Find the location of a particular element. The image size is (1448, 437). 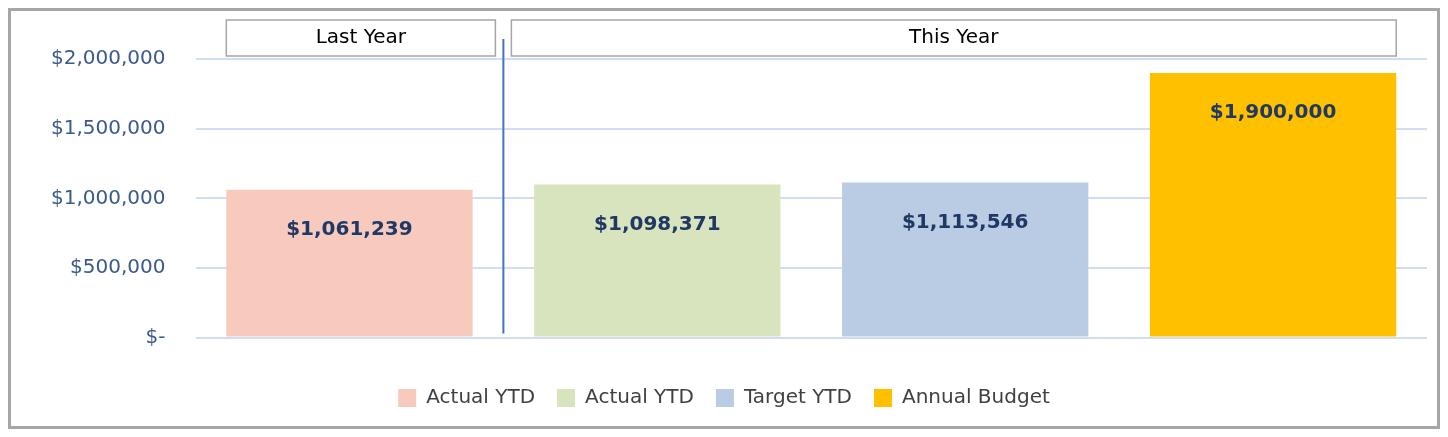

data-label: $1,113,546 is located at coordinates (965, 220).